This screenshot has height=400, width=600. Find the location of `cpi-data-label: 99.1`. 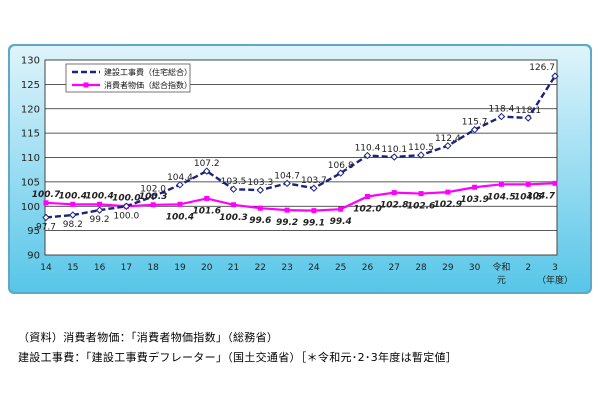

cpi-data-label: 99.1 is located at coordinates (314, 224).